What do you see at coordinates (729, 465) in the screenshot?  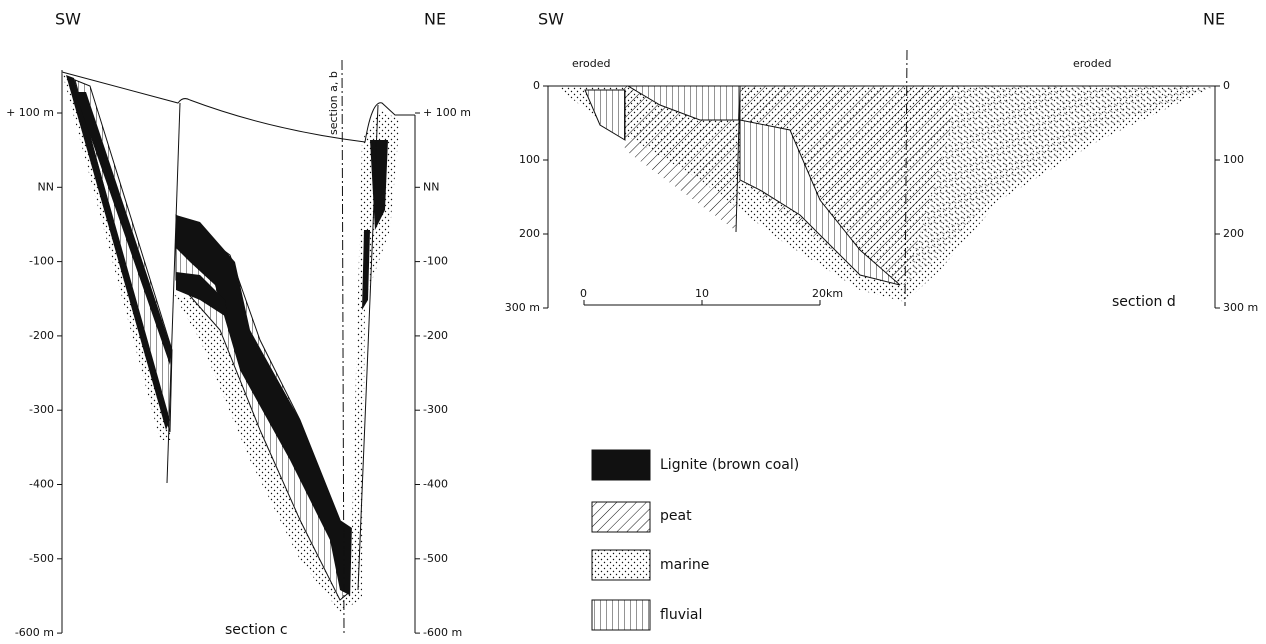 I see `legend-label: Lignite (brown coal)` at bounding box center [729, 465].